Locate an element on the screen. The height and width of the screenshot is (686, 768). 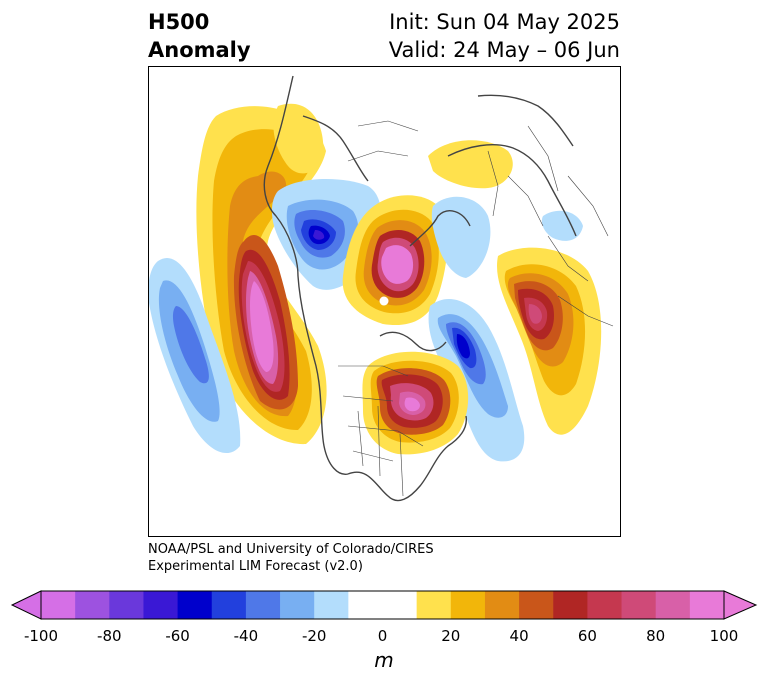
credit-line-2: Experimental LIM Forecast (v2.0) is located at coordinates (255, 566).